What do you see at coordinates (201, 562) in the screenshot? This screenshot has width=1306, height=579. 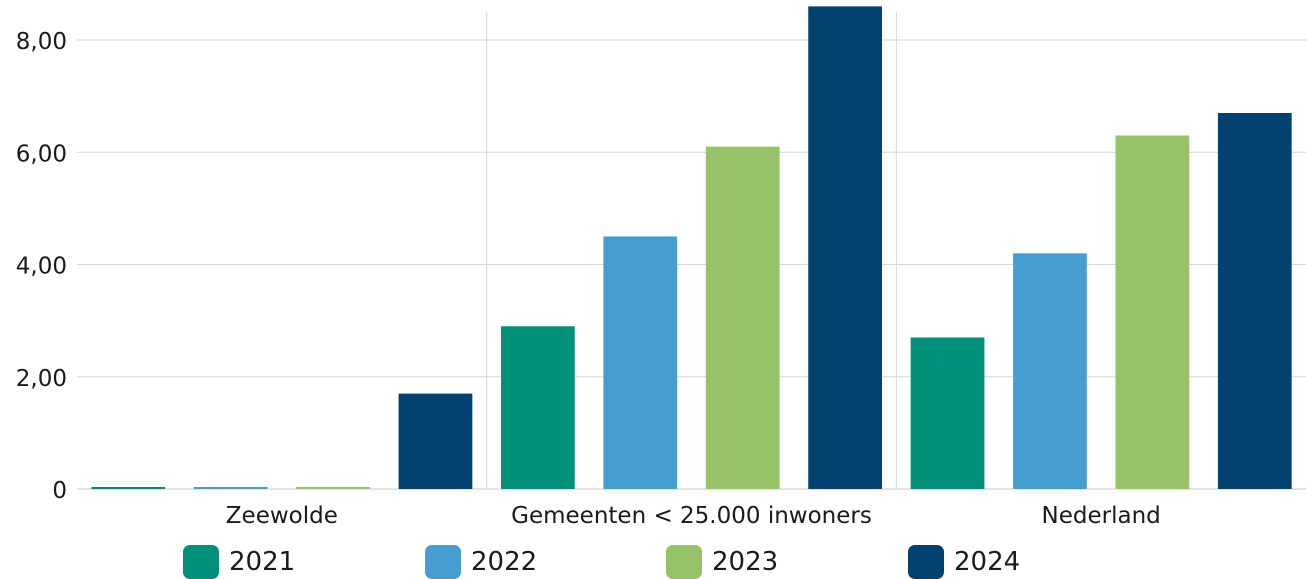 I see `legend-swatch-2021` at bounding box center [201, 562].